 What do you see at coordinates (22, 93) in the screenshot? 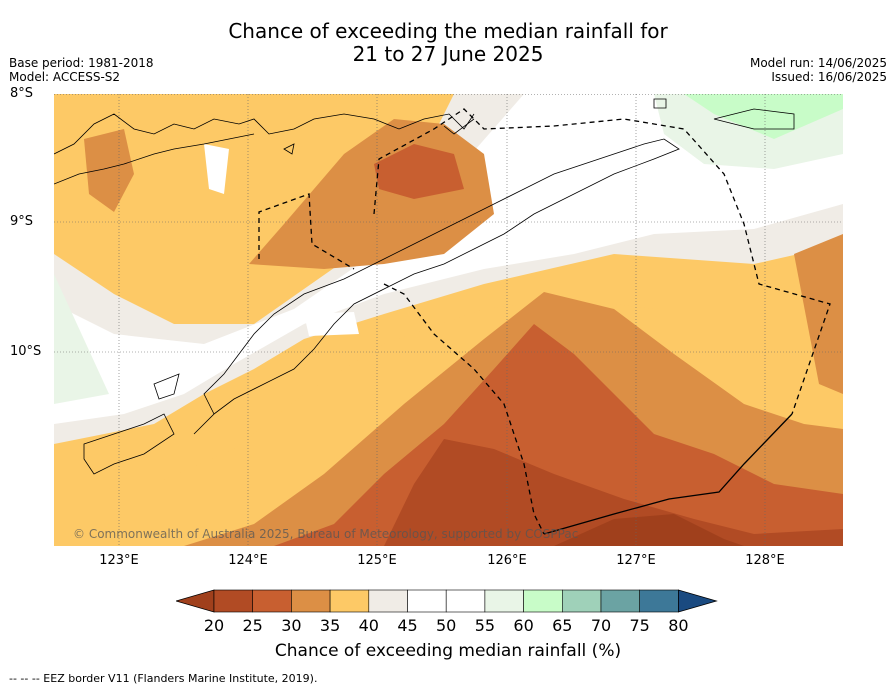
I see `lat-label-8s: 8°S` at bounding box center [22, 93].